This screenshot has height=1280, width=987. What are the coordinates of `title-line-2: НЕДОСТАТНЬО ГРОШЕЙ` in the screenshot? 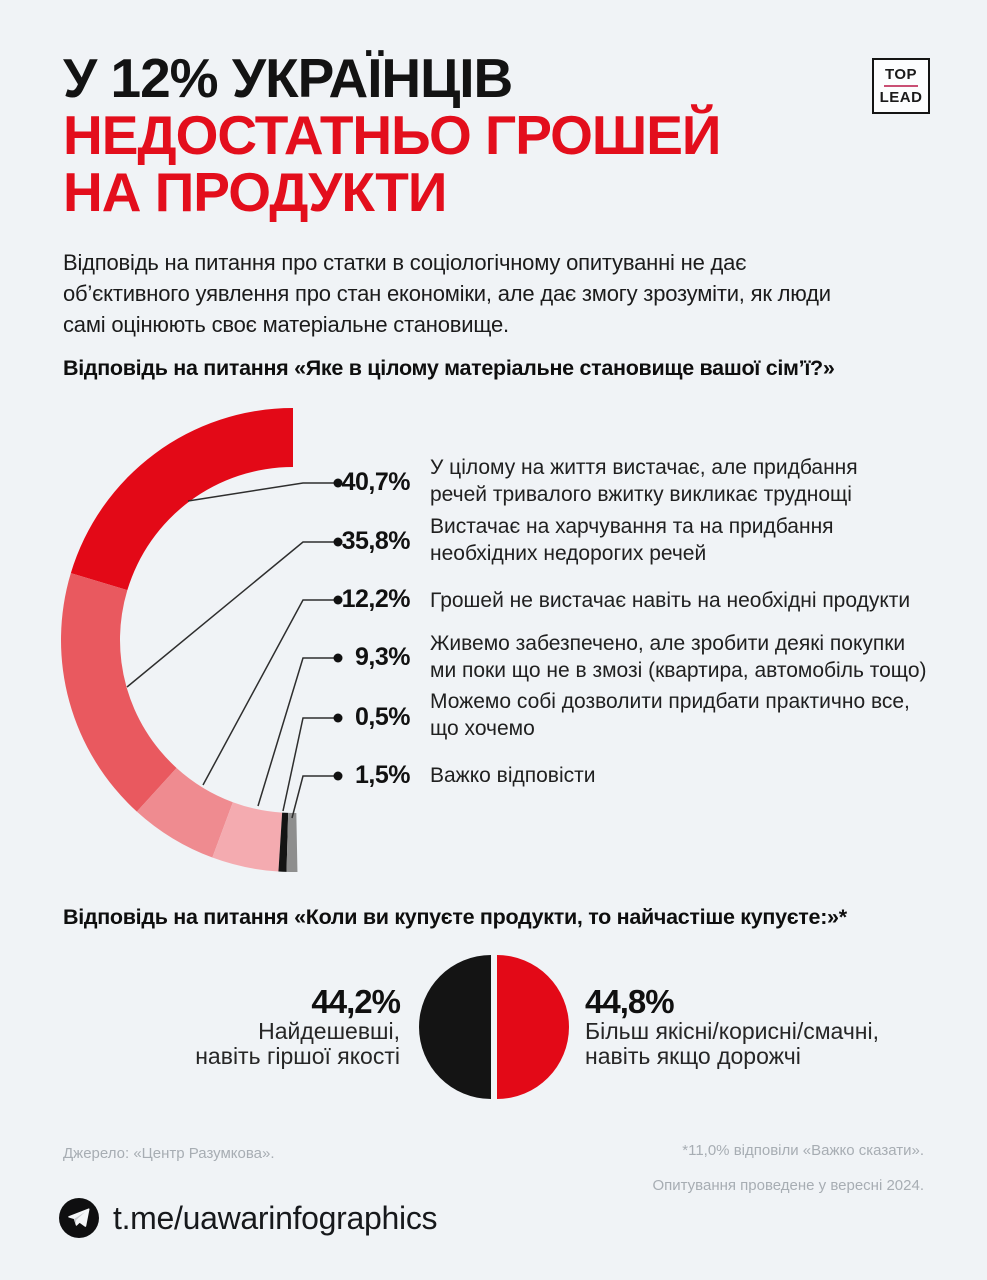 It's located at (392, 135).